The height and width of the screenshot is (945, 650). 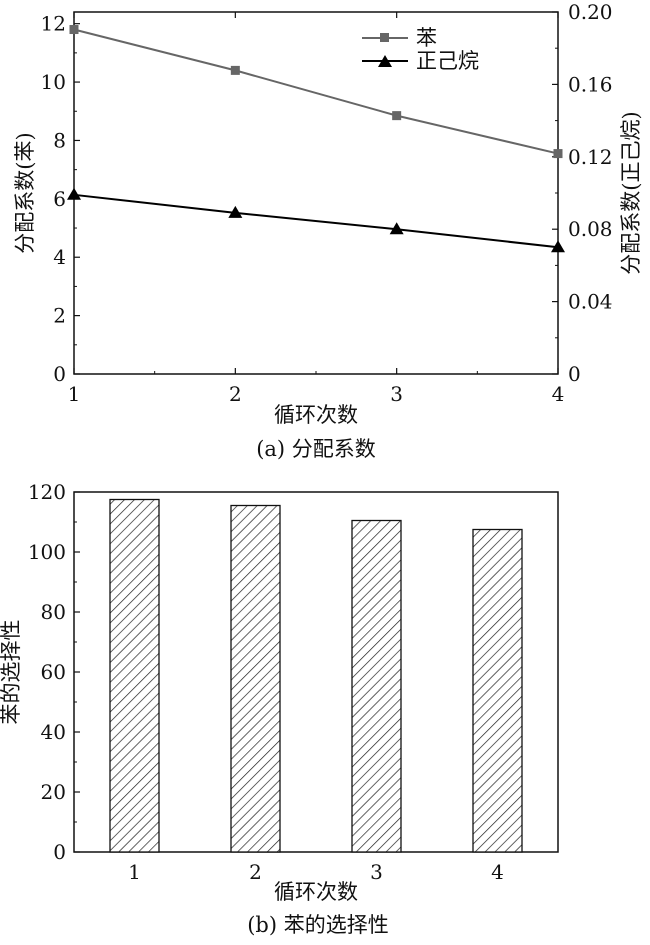 What do you see at coordinates (134, 872) in the screenshot?
I see `chart-b-x-tick-label: 1` at bounding box center [134, 872].